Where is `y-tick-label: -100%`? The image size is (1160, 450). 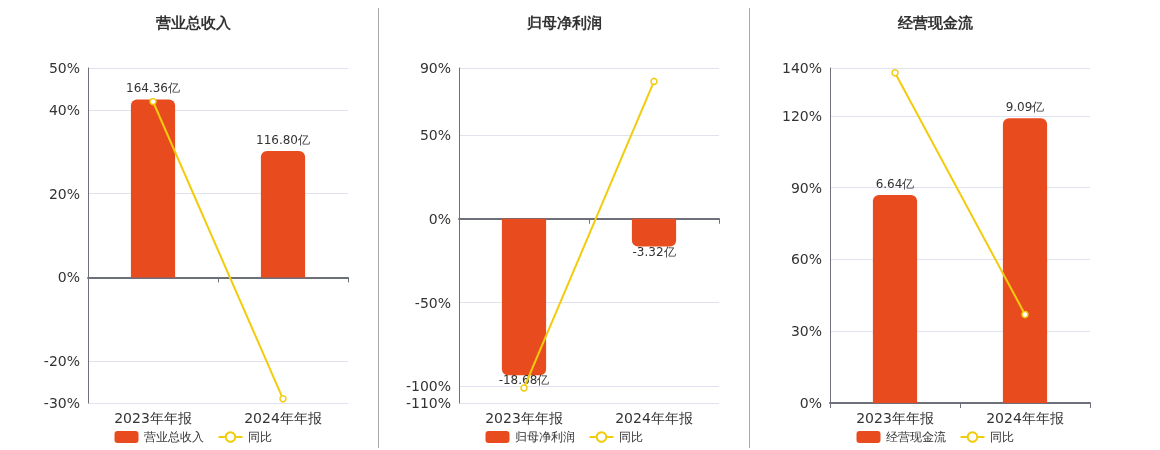 y-tick-label: -100% is located at coordinates (428, 386).